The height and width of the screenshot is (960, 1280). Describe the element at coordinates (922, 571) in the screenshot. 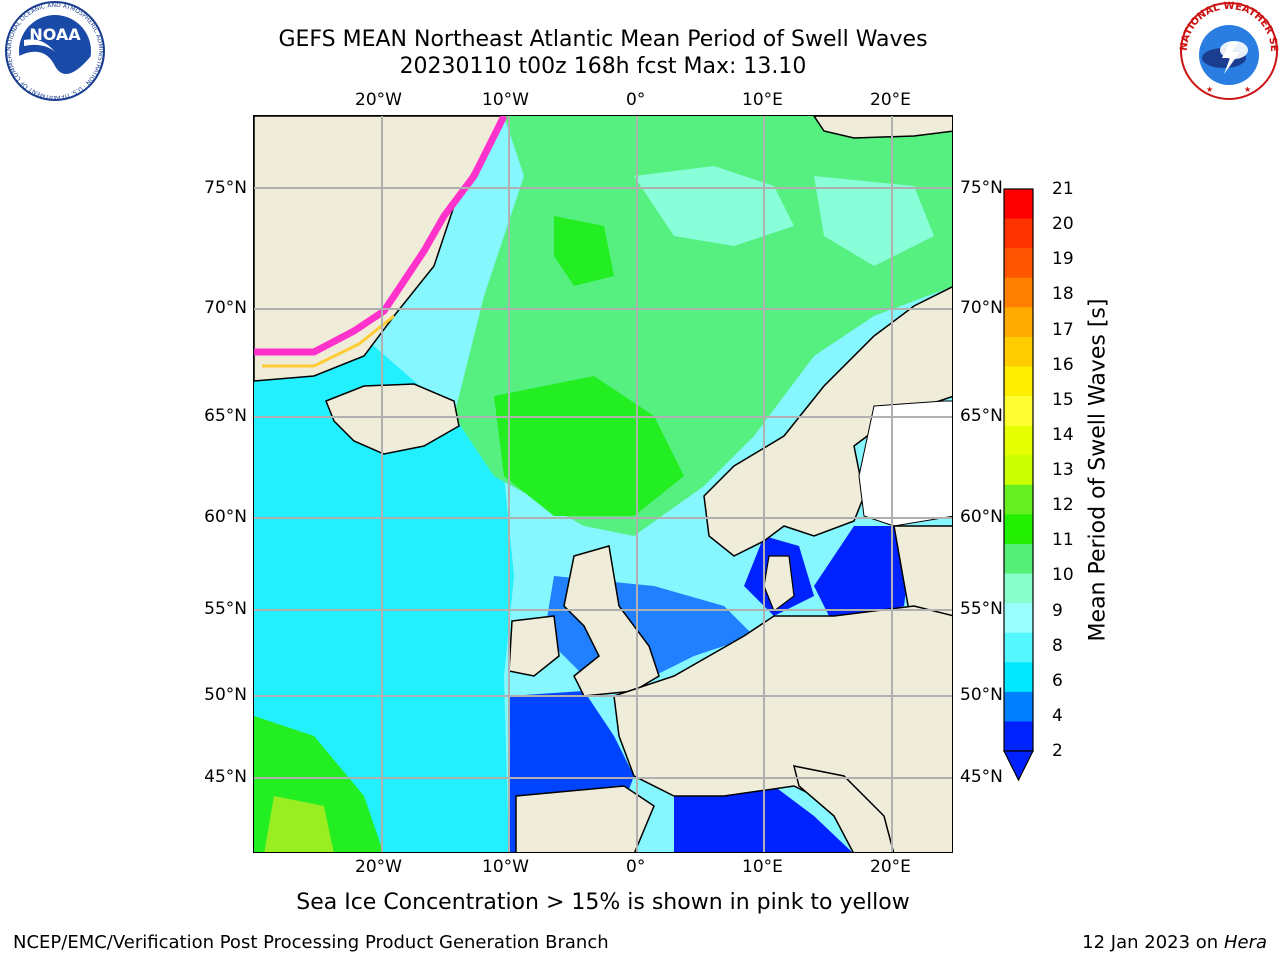

I see `land-finland-baltic` at that location.